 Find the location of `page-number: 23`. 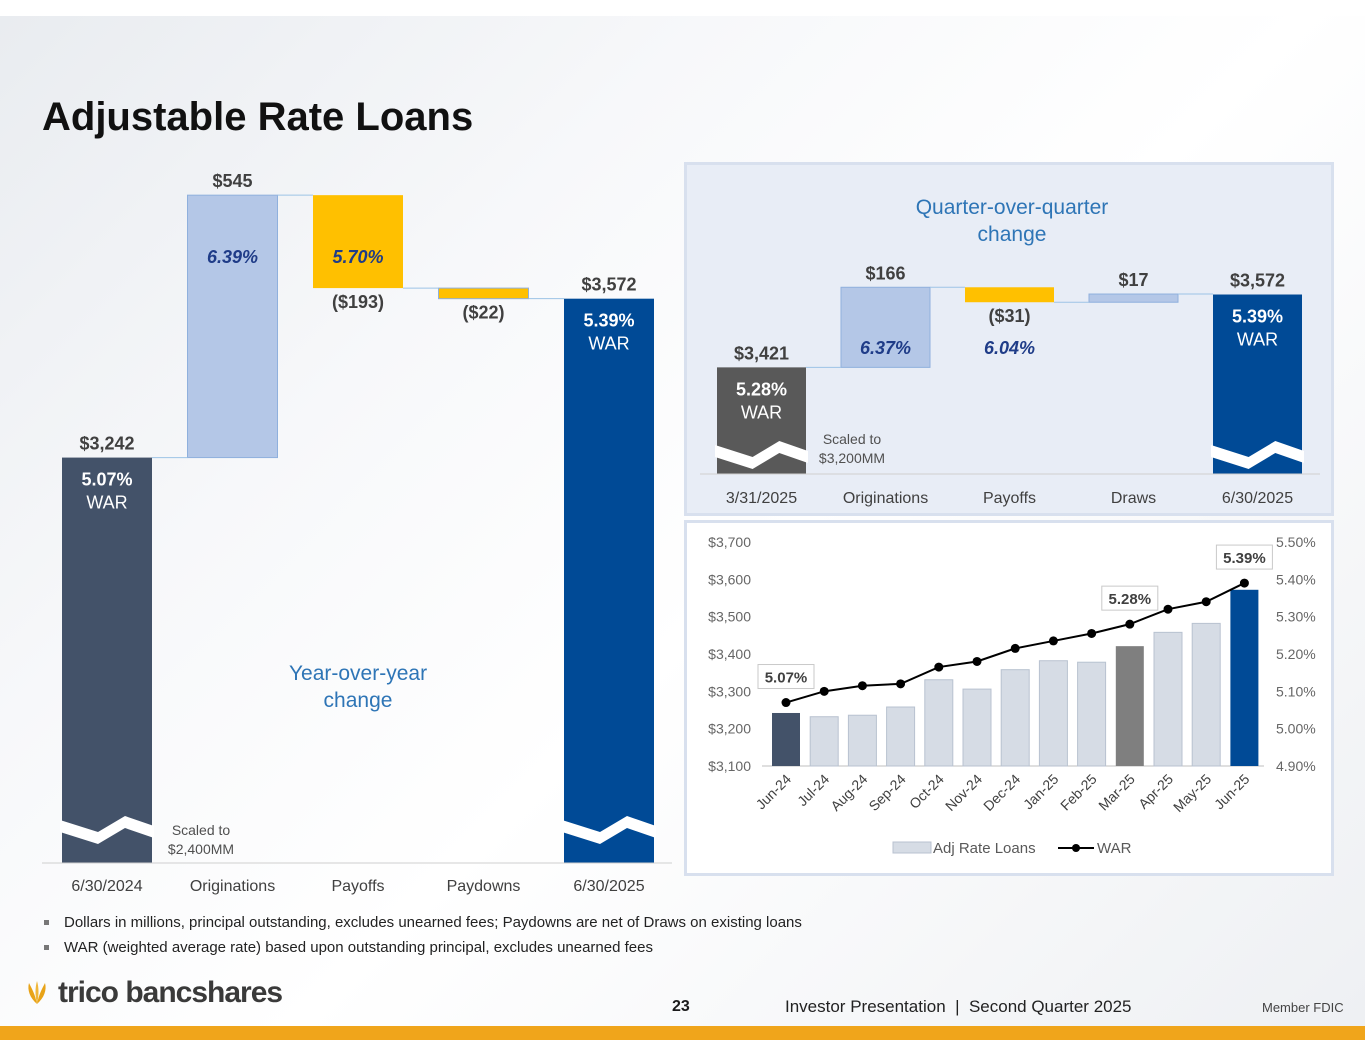

page-number: 23 is located at coordinates (681, 1006).